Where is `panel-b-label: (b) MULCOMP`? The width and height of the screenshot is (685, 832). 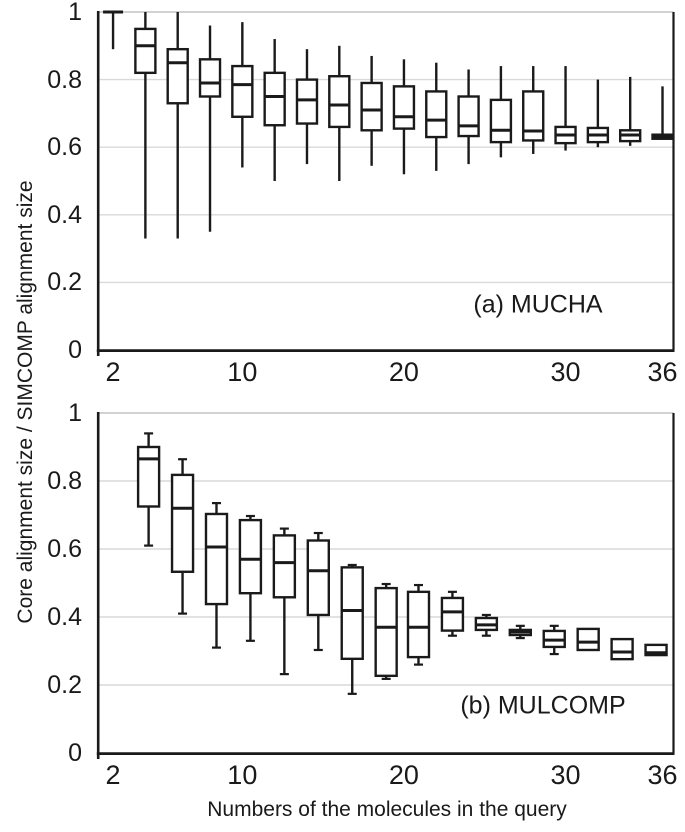 panel-b-label: (b) MULCOMP is located at coordinates (543, 705).